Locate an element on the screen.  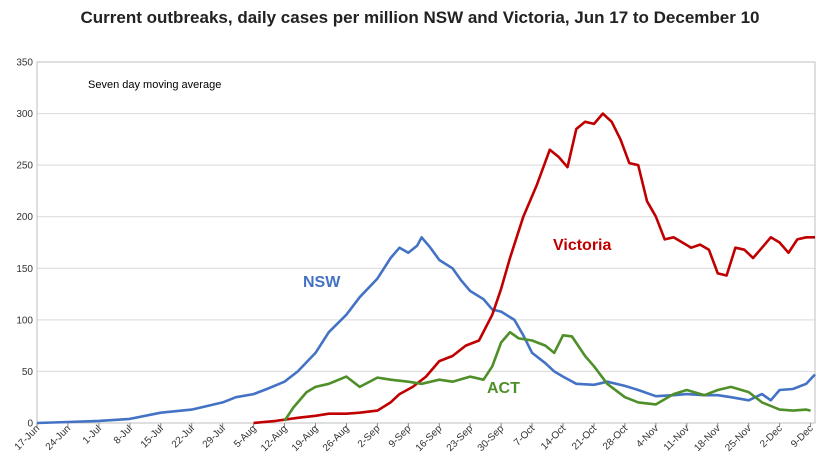
y-tick-label: 350 is located at coordinates (24, 63).